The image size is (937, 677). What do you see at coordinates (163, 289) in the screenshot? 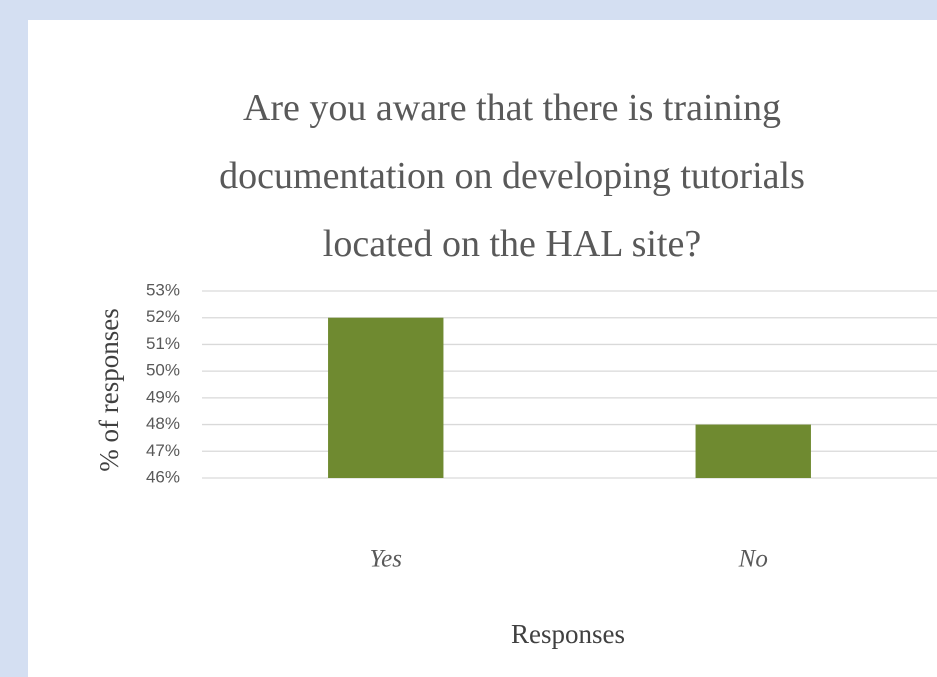
I see `y-tick-label: 53%` at bounding box center [163, 289].